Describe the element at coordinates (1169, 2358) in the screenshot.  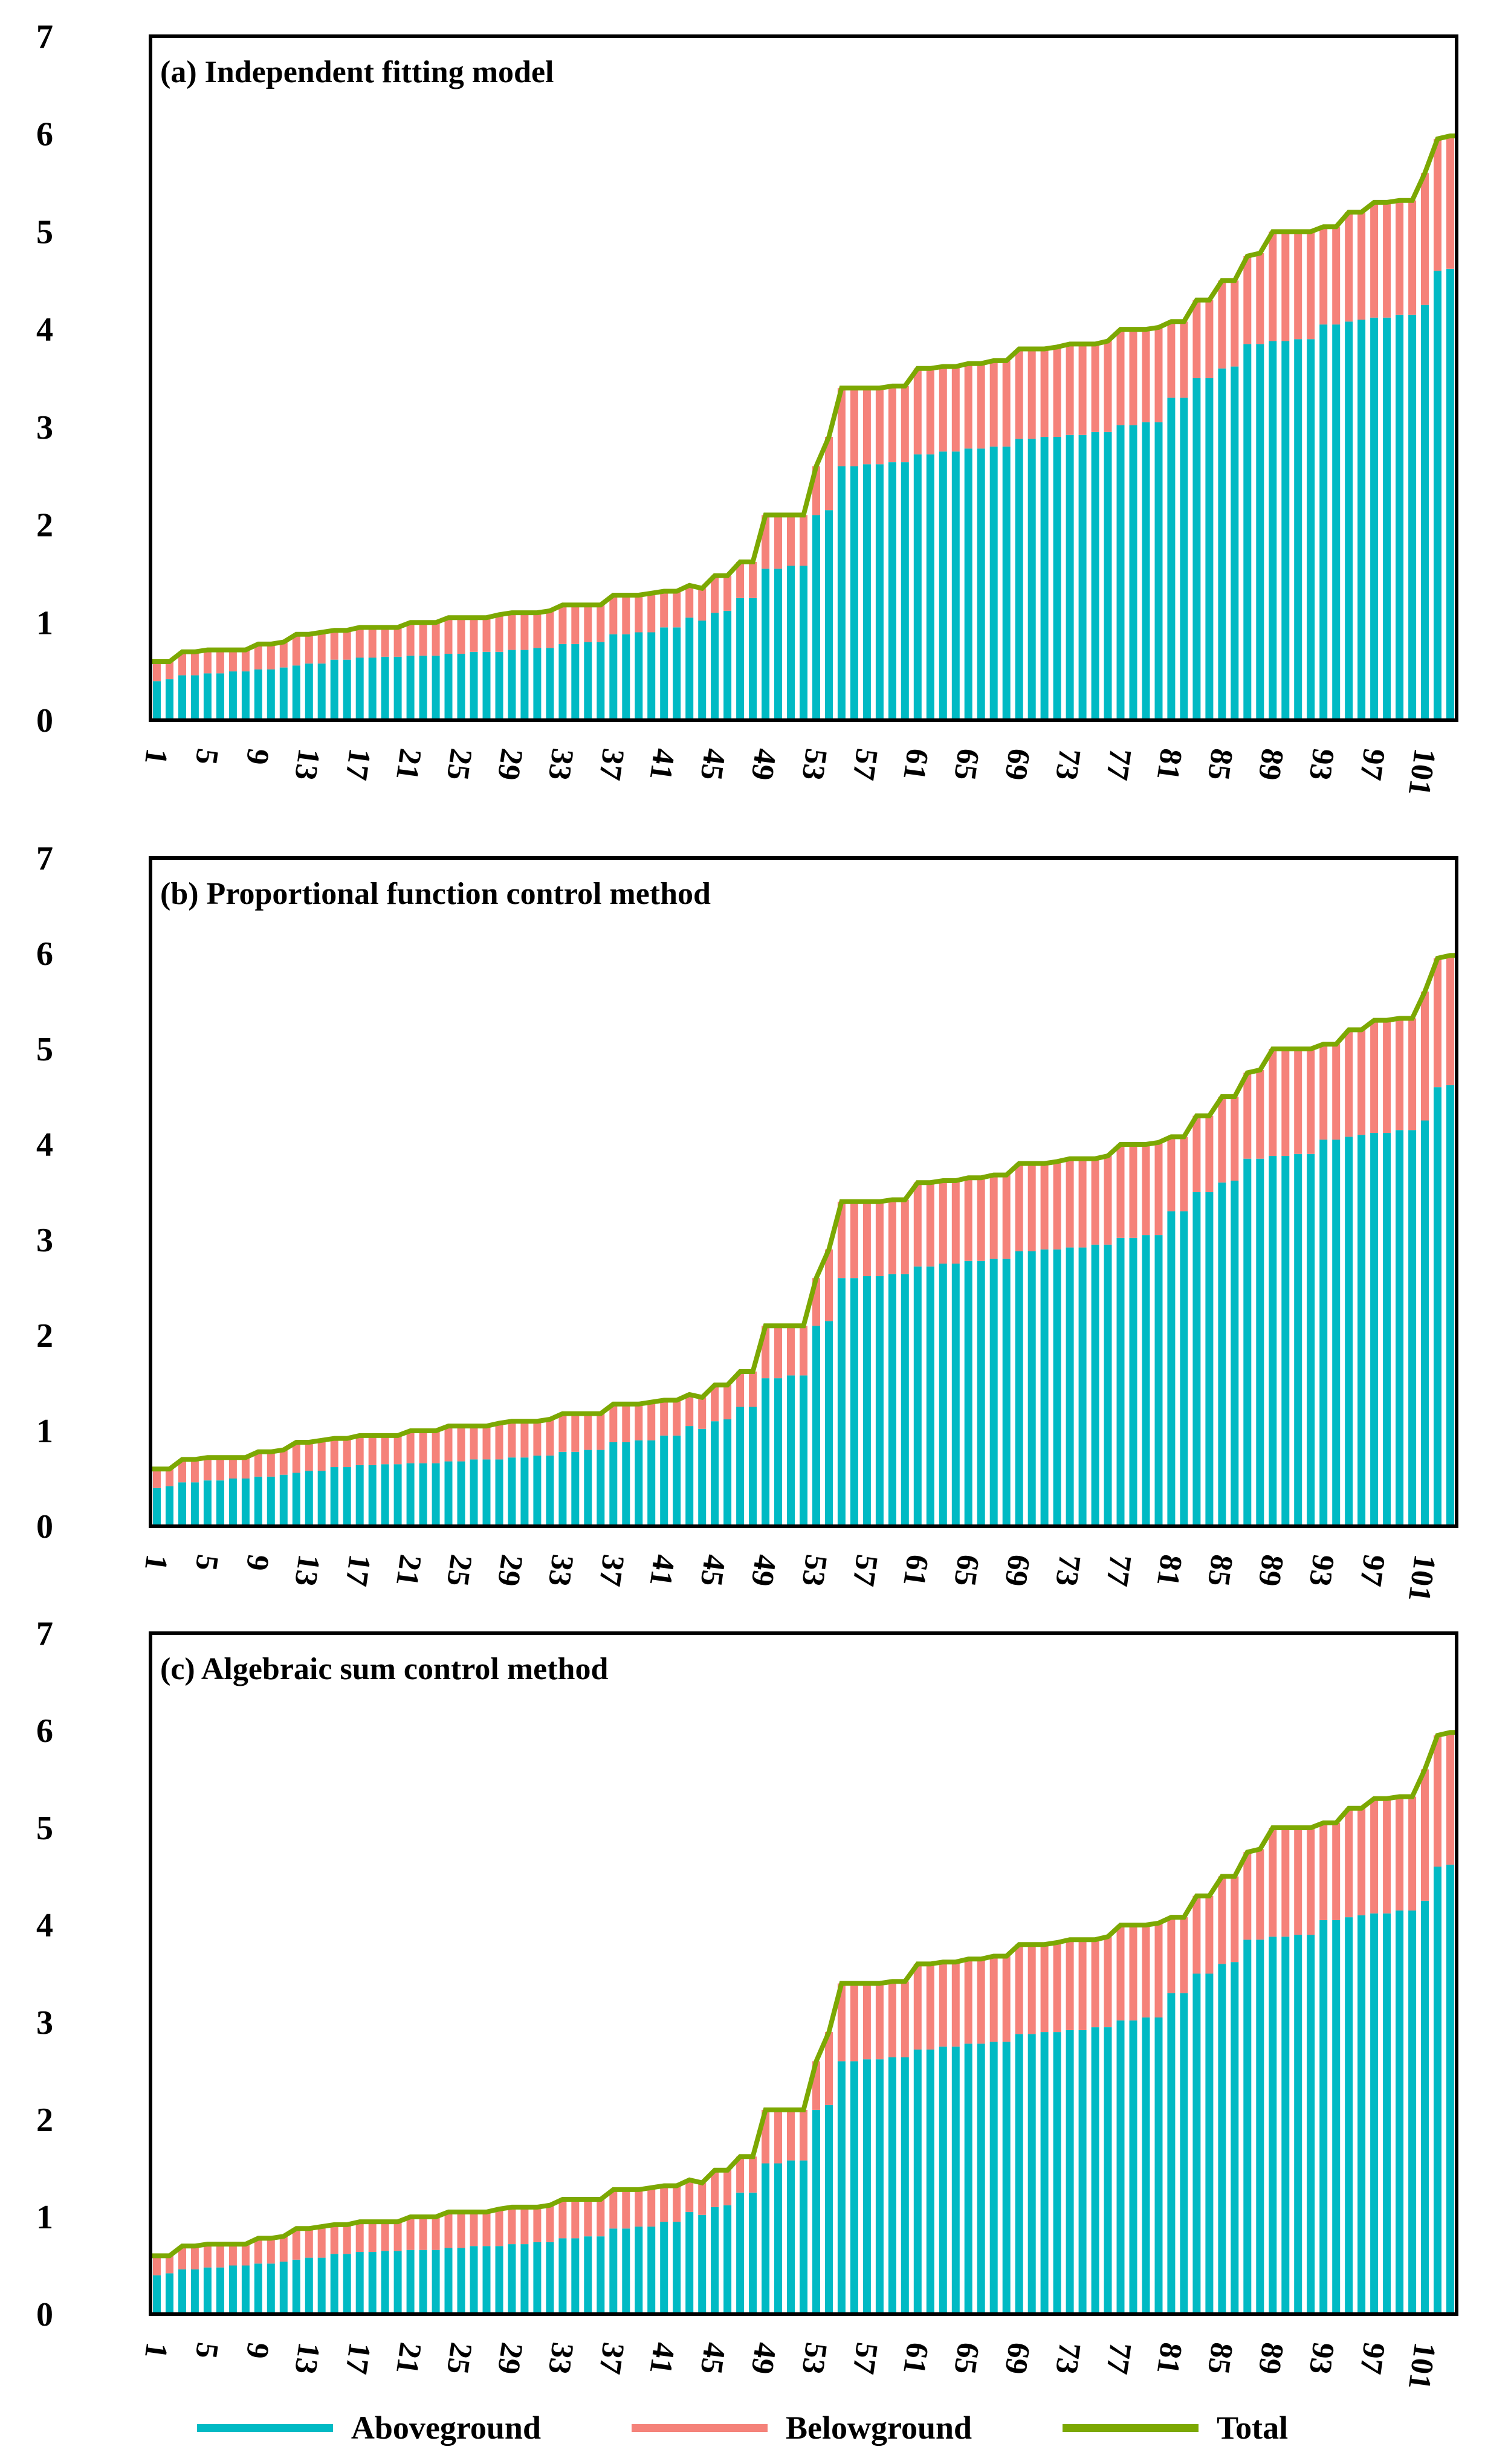
I see `x-tick-label: 81` at that location.